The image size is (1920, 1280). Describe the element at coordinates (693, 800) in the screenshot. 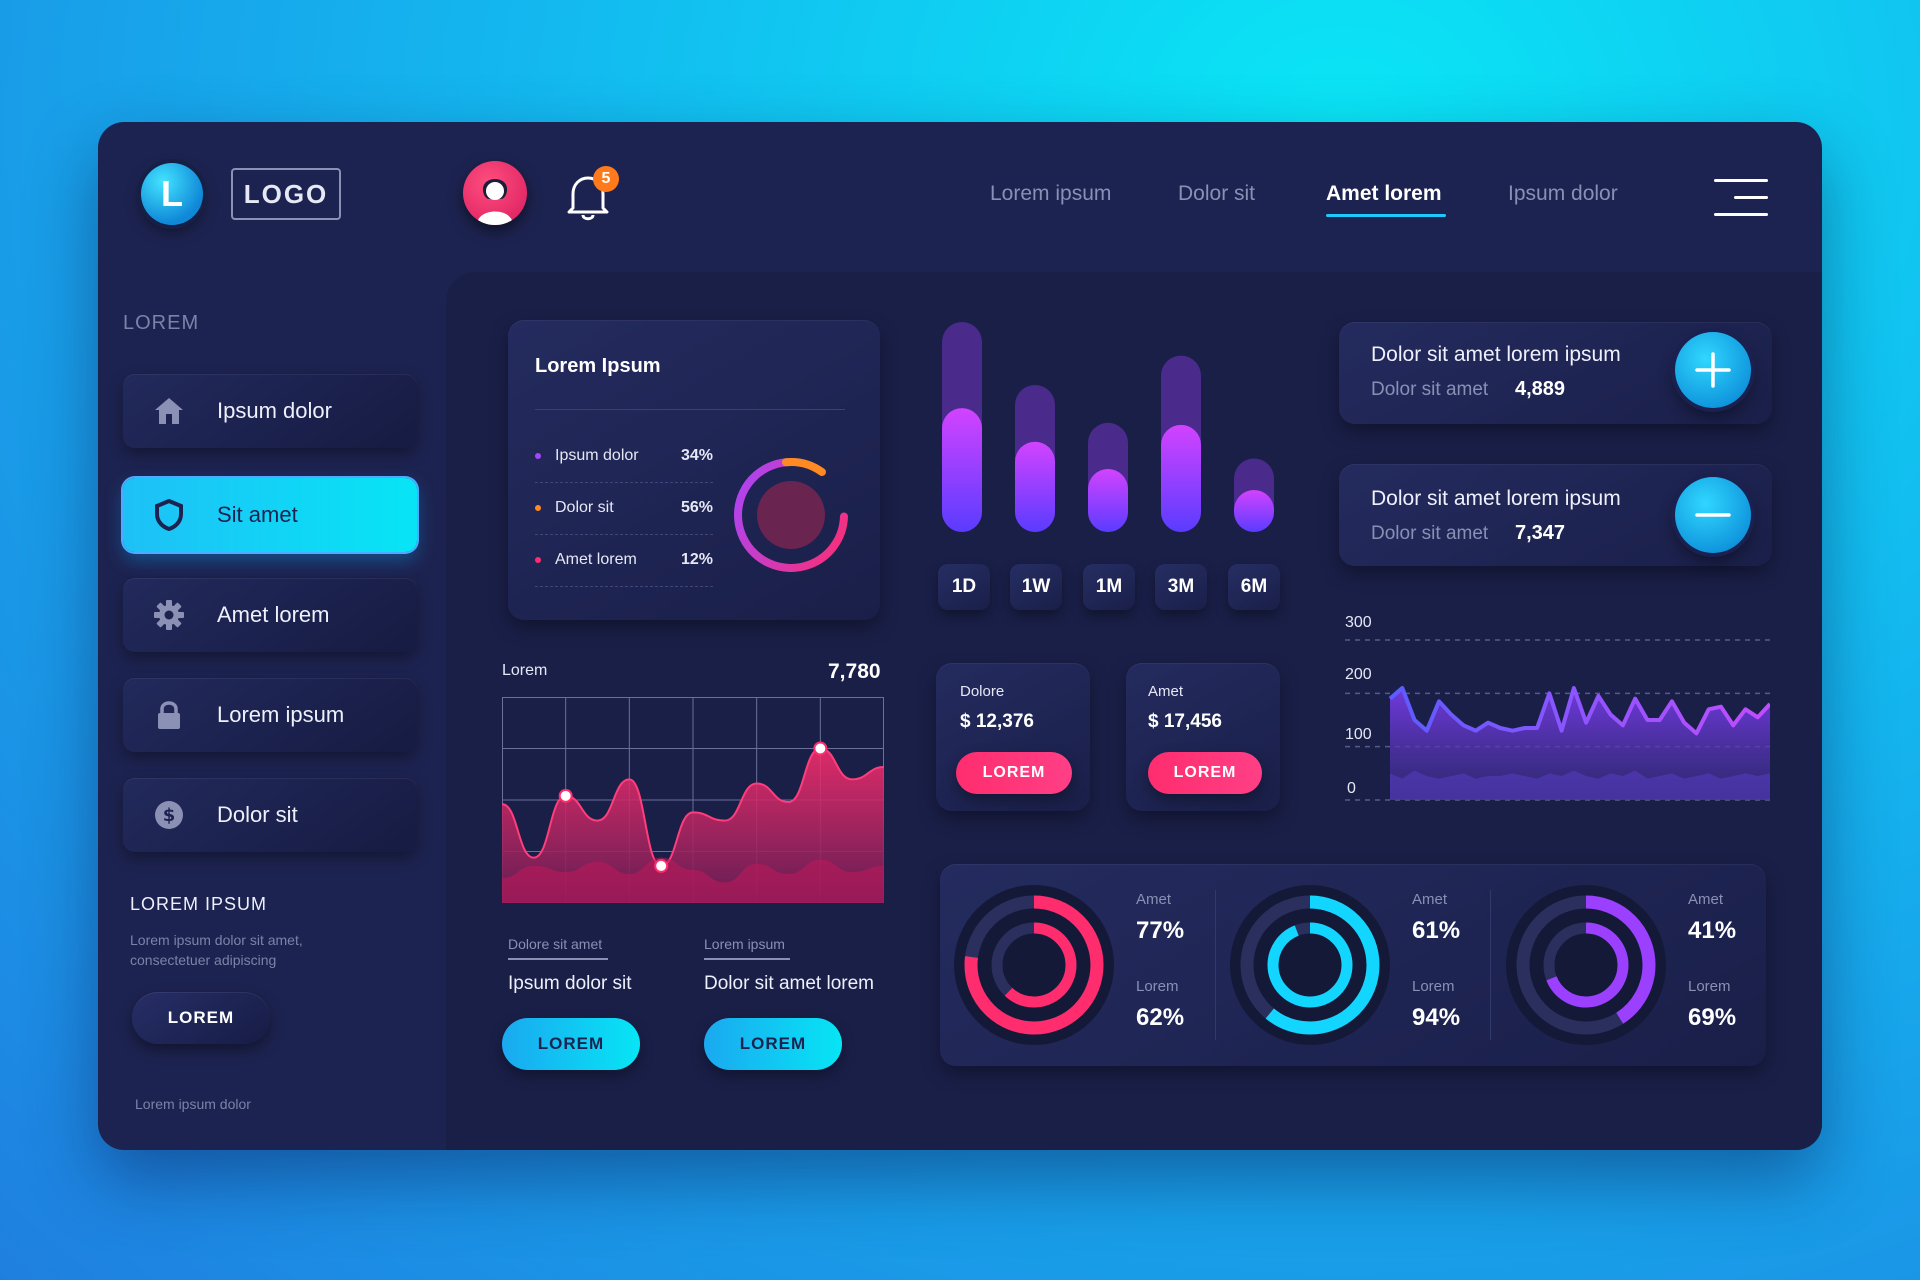

I see `area-chart` at that location.